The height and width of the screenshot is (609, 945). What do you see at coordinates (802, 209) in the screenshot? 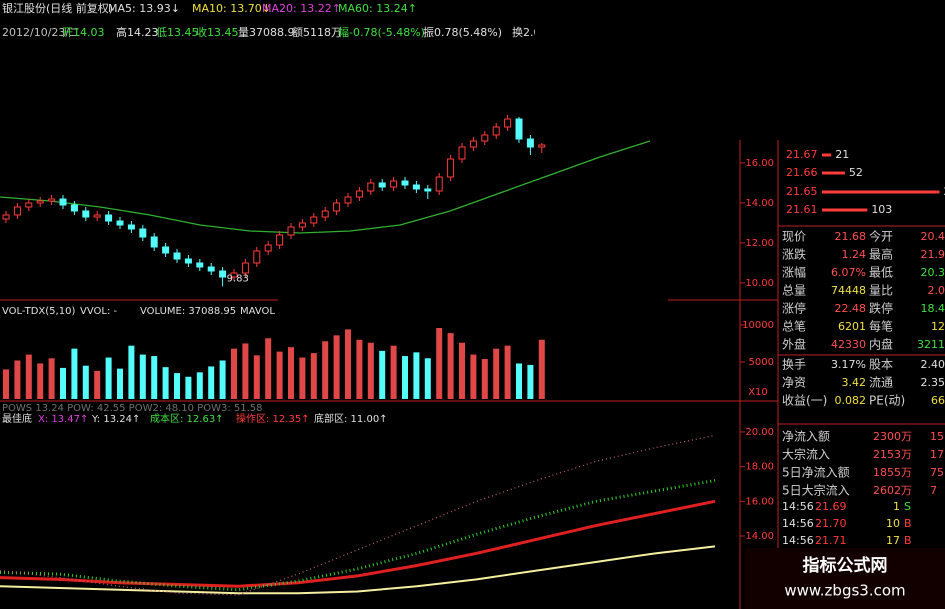
I see `label: 21.61` at bounding box center [802, 209].